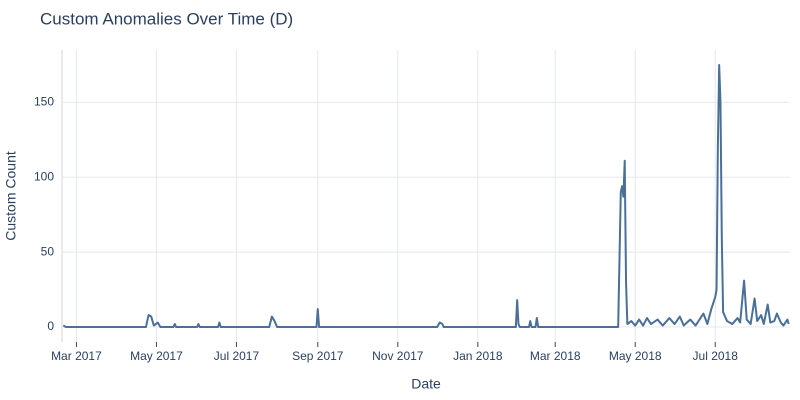 Image resolution: width=800 pixels, height=400 pixels. What do you see at coordinates (166, 18) in the screenshot?
I see `chart-title: Custom Anomalies Over Time (D)` at bounding box center [166, 18].